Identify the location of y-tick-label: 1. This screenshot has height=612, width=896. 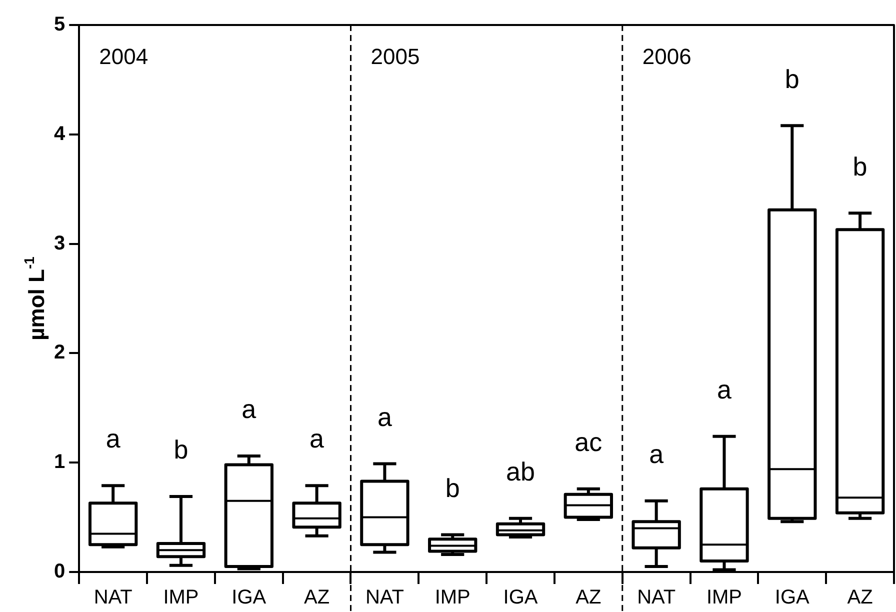
(60, 462).